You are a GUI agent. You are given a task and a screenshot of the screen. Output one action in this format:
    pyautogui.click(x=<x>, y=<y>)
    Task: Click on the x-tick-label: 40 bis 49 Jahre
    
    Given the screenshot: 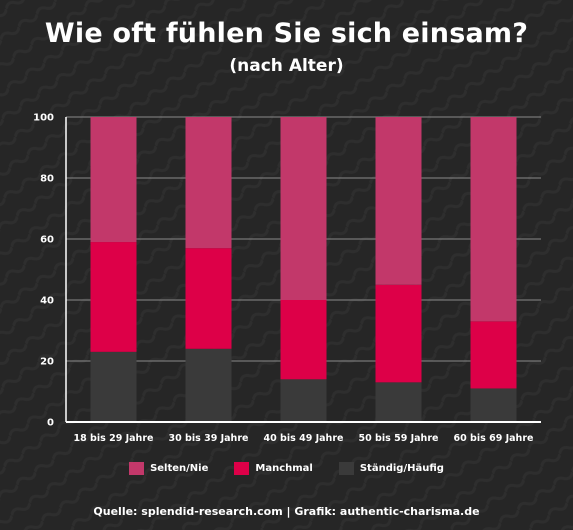 What is the action you would take?
    pyautogui.click(x=304, y=438)
    